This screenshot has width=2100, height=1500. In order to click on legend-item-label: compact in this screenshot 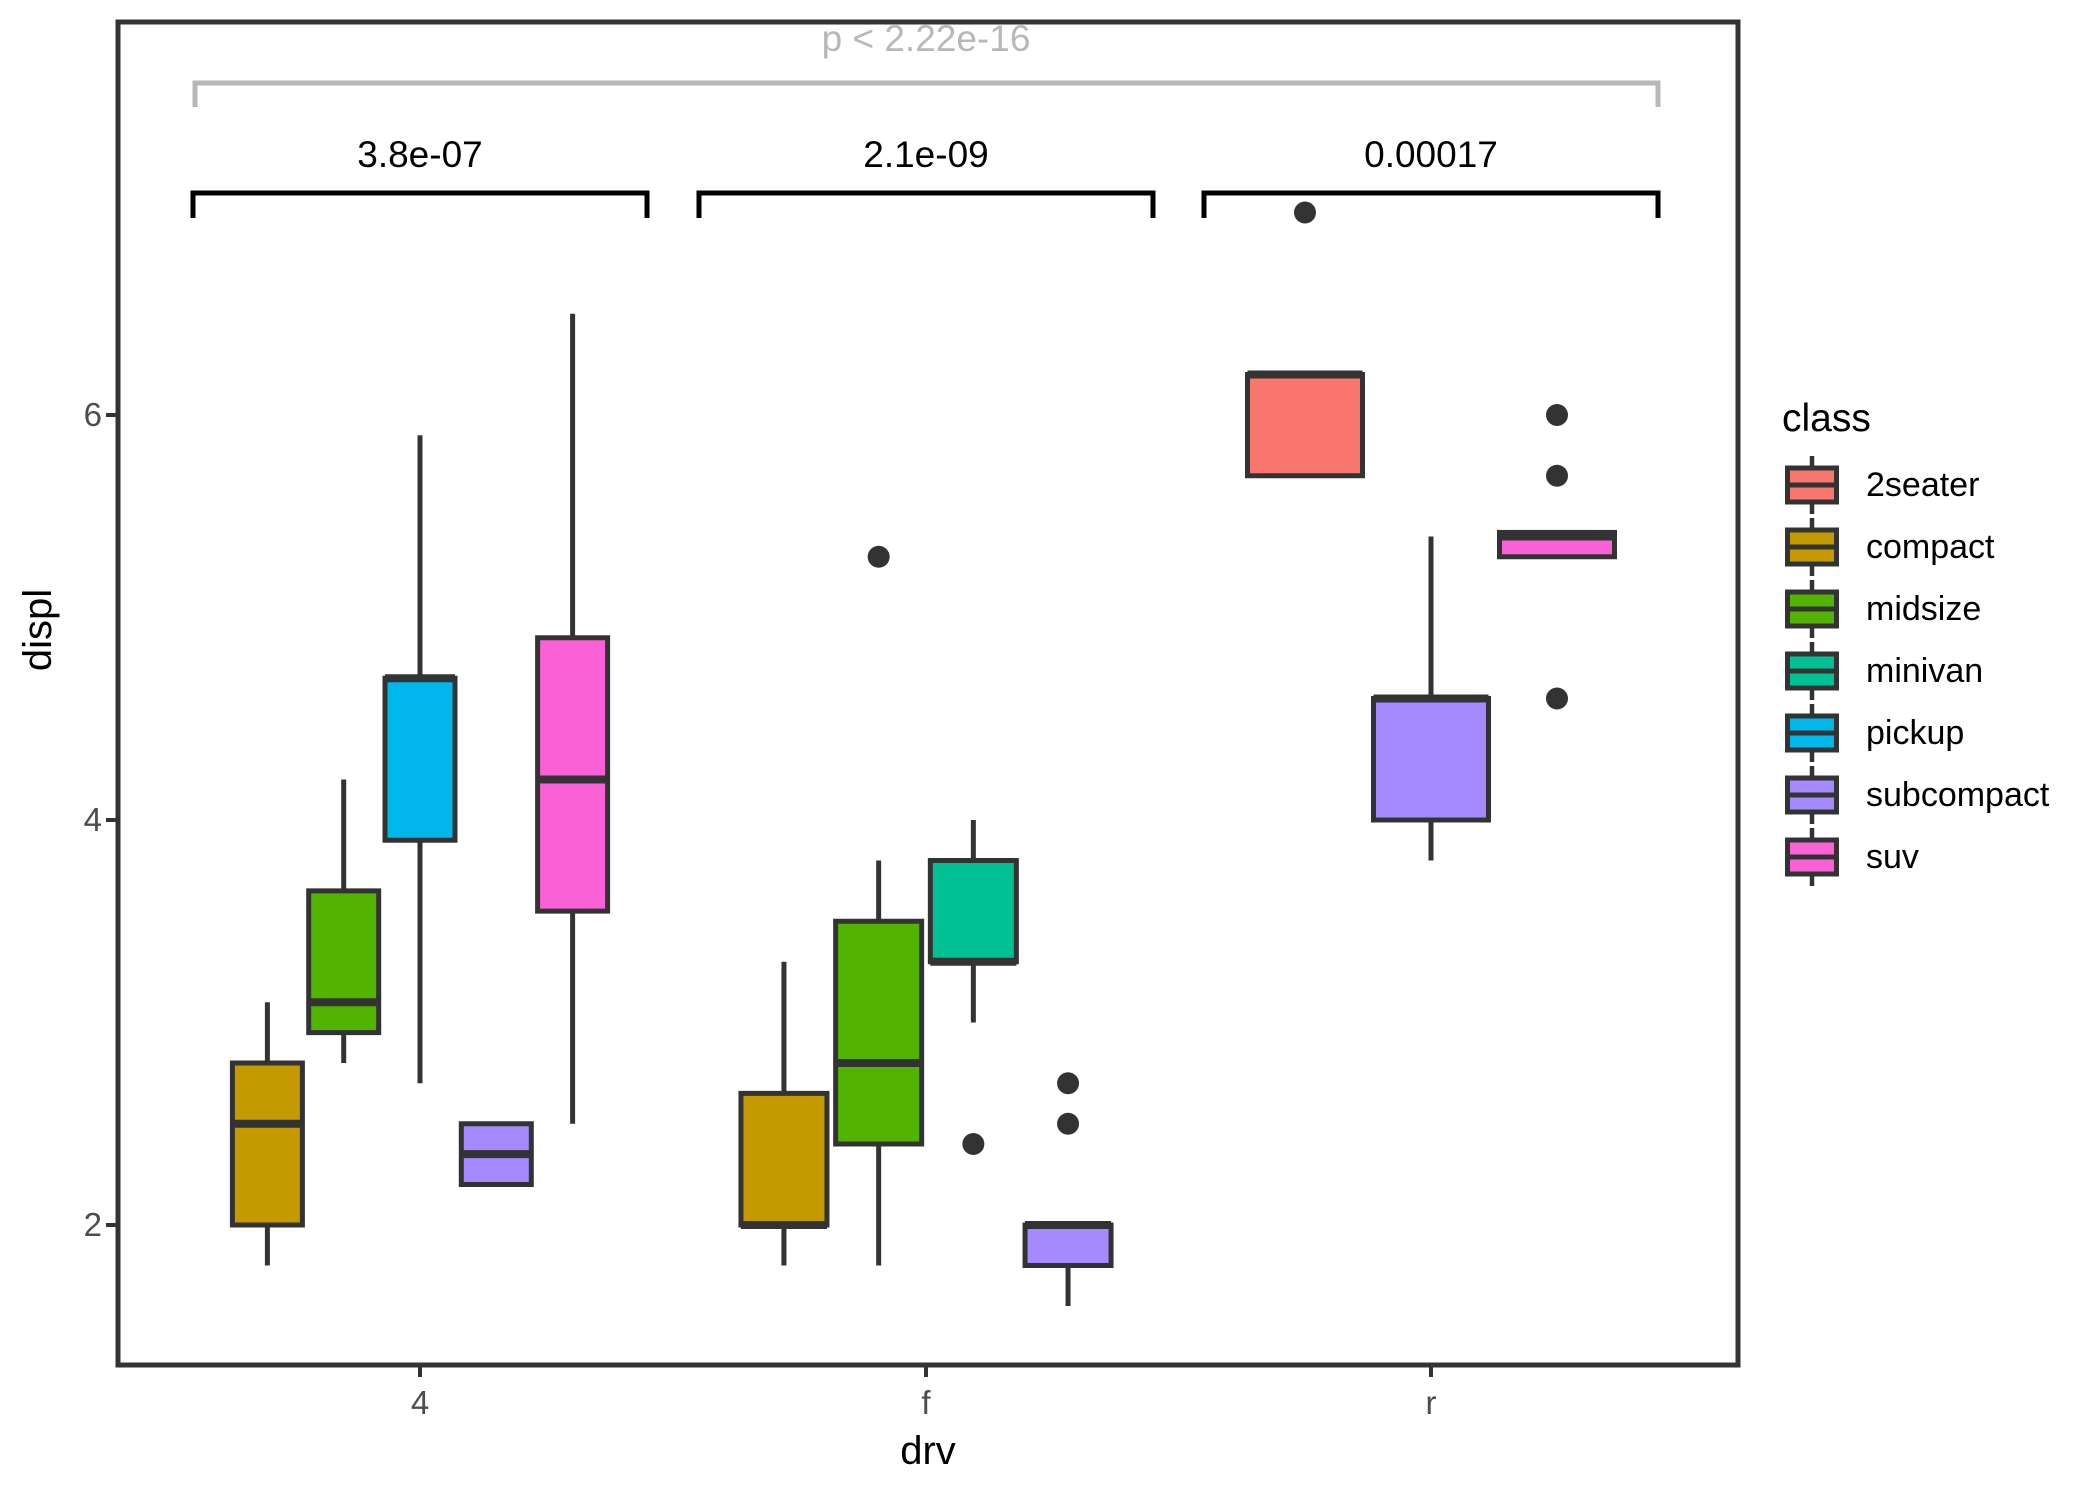, I will do `click(1930, 546)`.